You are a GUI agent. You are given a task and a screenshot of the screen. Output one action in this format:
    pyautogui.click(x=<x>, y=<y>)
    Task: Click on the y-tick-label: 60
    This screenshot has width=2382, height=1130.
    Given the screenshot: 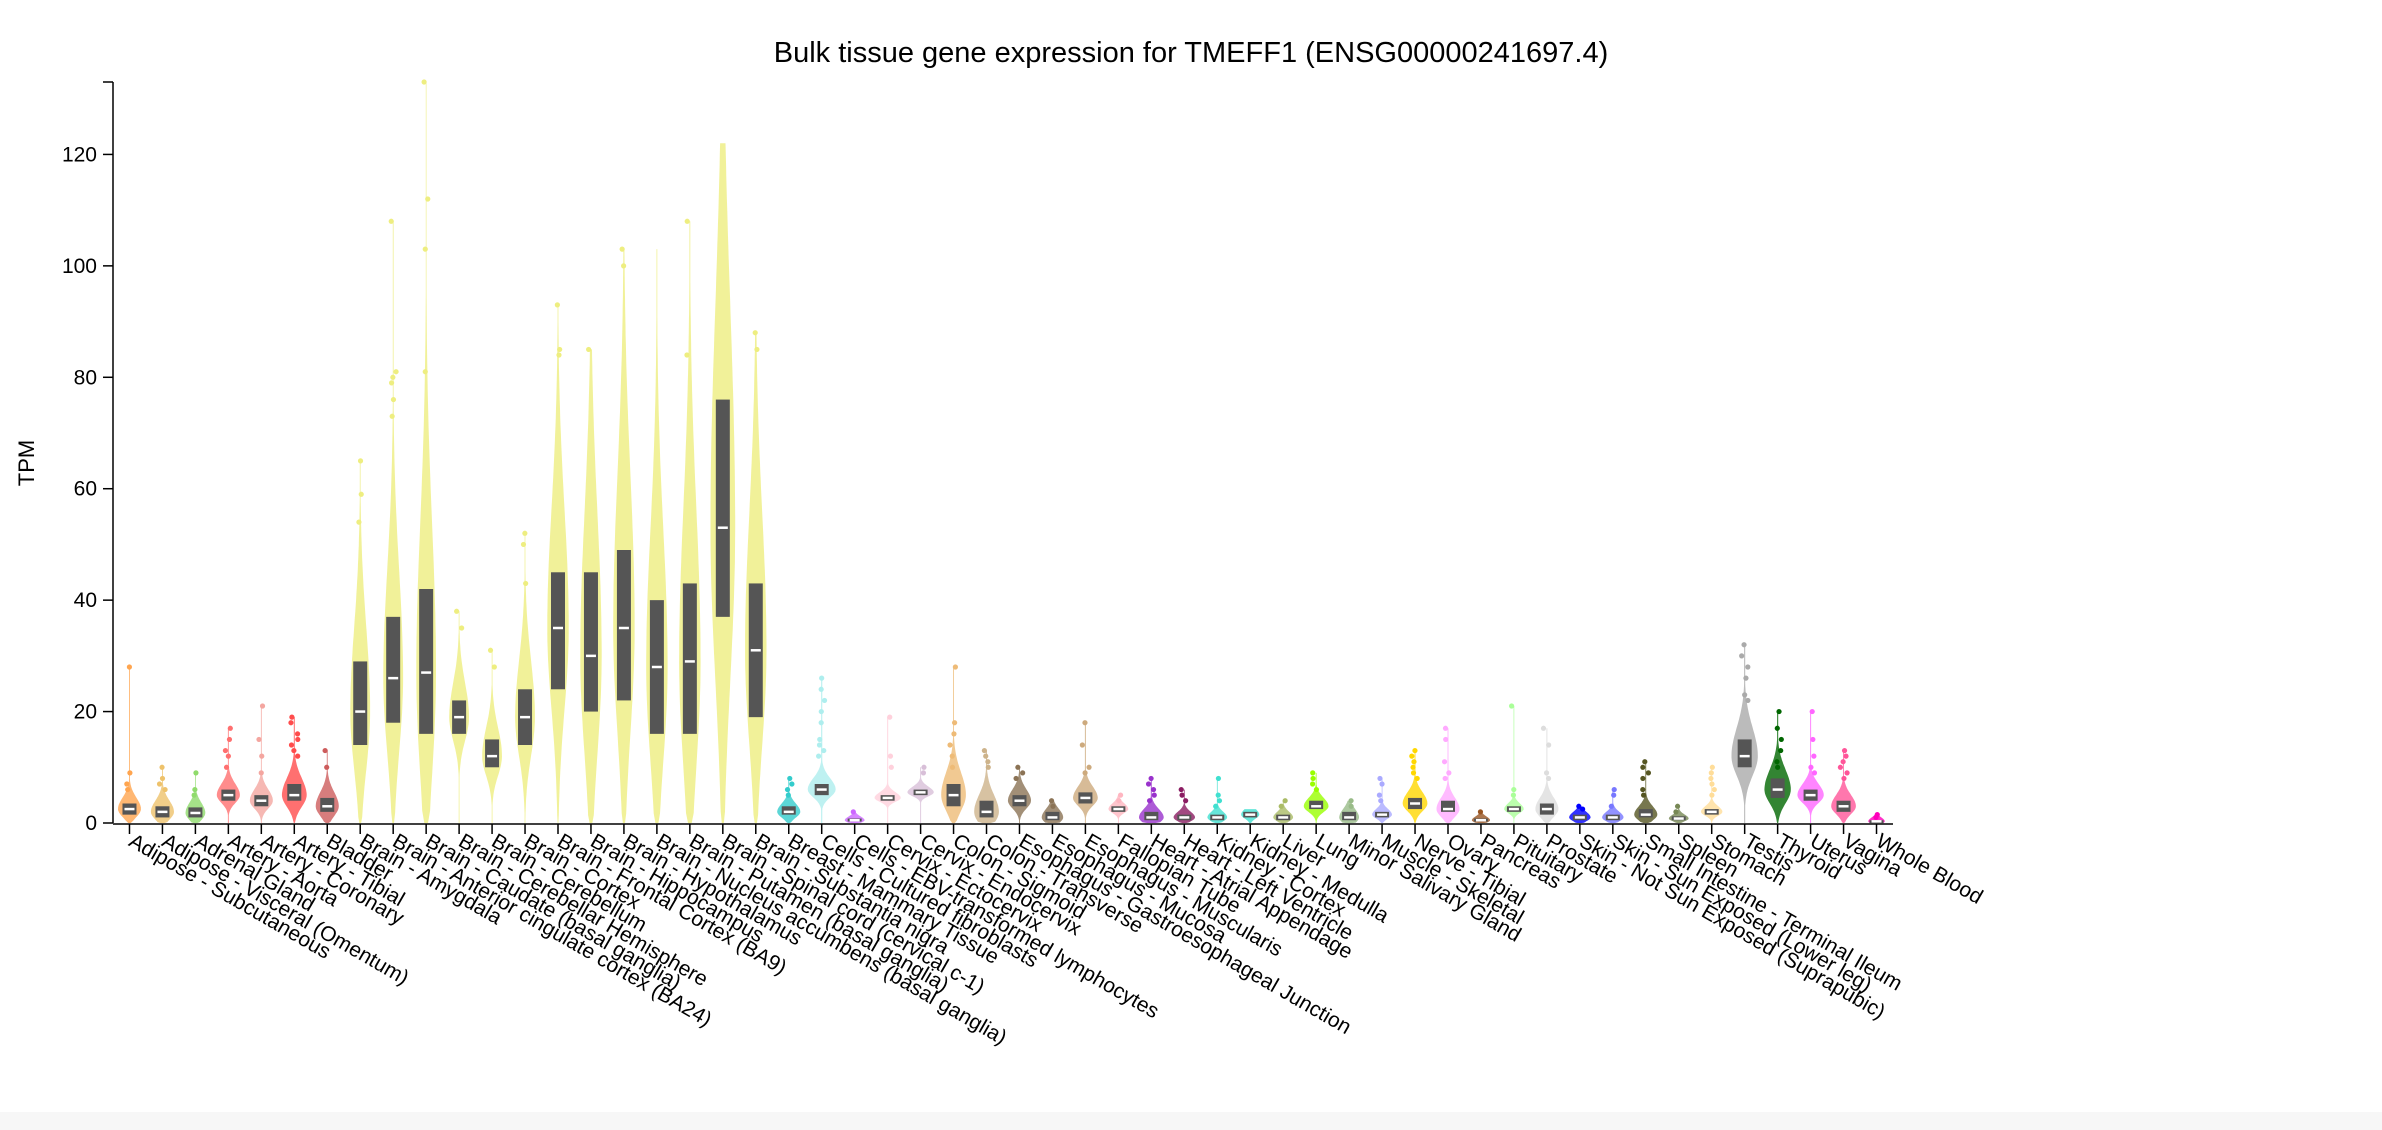 What is the action you would take?
    pyautogui.click(x=85, y=489)
    